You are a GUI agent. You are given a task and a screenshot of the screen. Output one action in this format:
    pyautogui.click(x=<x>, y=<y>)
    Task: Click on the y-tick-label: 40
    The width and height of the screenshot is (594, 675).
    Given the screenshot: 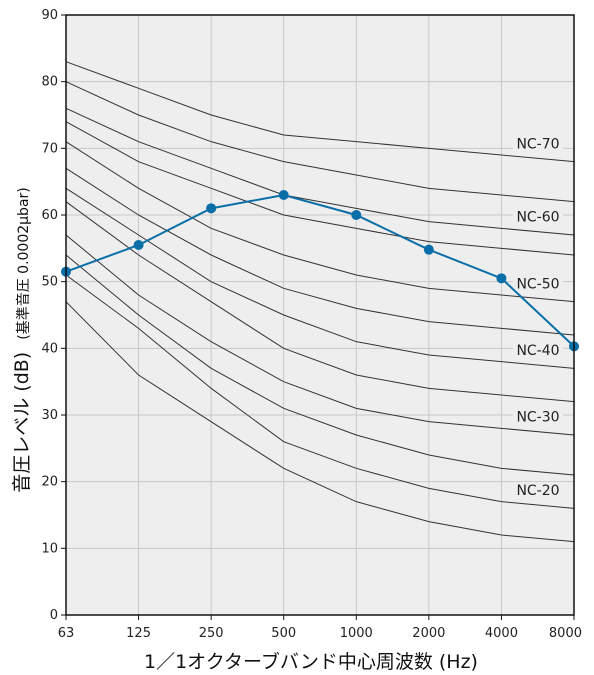 What is the action you would take?
    pyautogui.click(x=49, y=348)
    